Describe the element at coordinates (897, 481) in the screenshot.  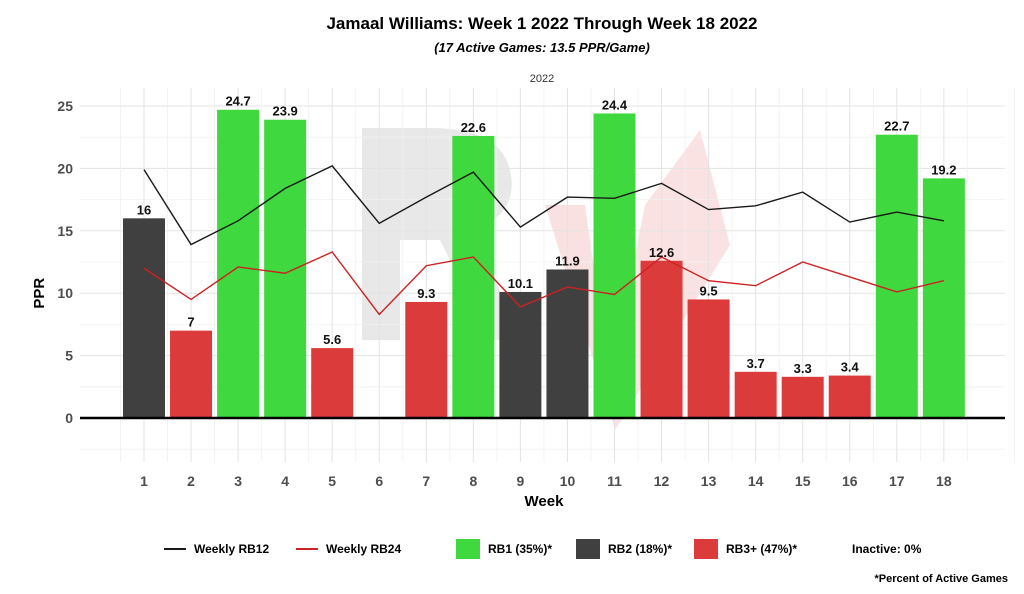
I see `x-tick-label: 17` at that location.